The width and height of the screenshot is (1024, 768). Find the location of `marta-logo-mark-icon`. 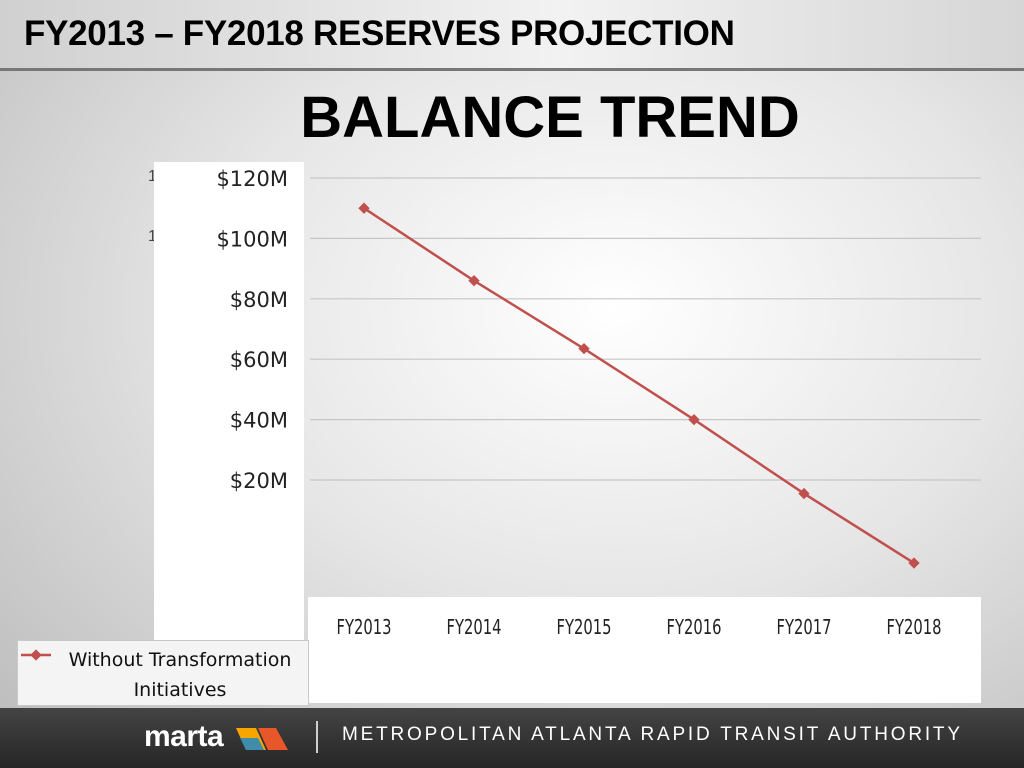

marta-logo-mark-icon is located at coordinates (262, 739).